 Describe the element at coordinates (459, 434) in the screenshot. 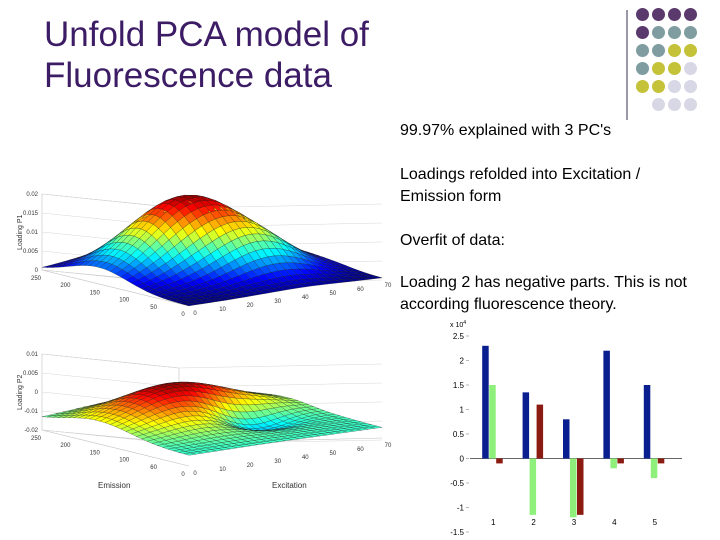

I see `y-tick-label: 0.5` at that location.